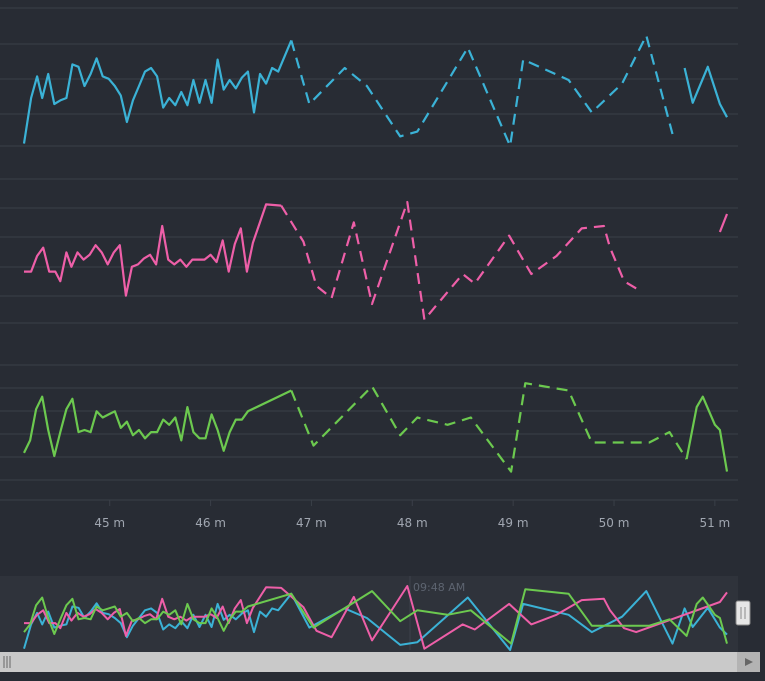 The image size is (765, 681). What do you see at coordinates (458, 260) in the screenshot?
I see `pink-series-line-dashed` at bounding box center [458, 260].